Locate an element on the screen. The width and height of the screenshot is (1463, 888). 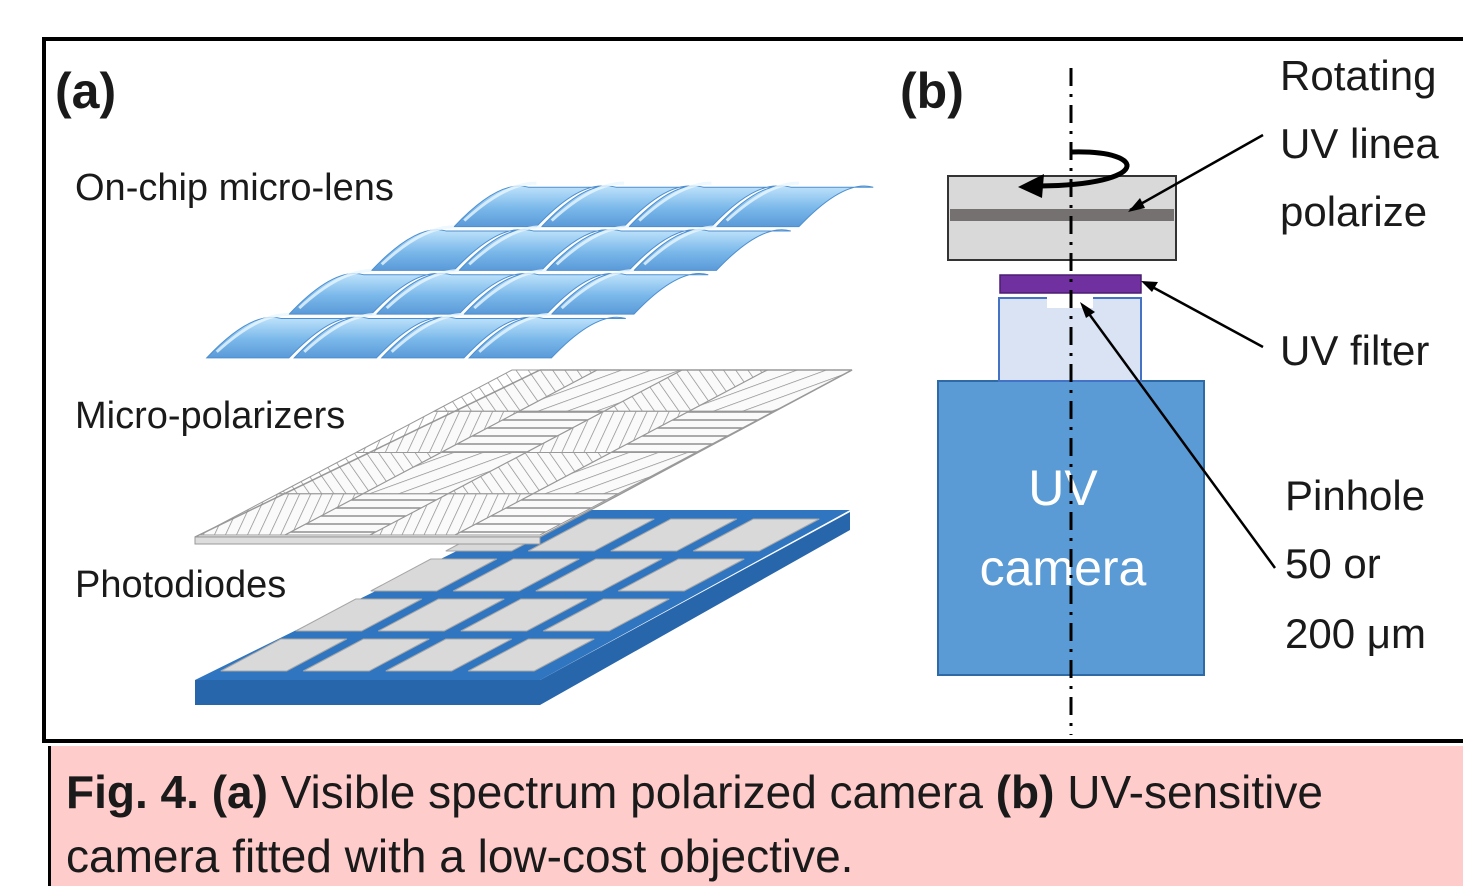
polarizer-cell is located at coordinates (770, 390).